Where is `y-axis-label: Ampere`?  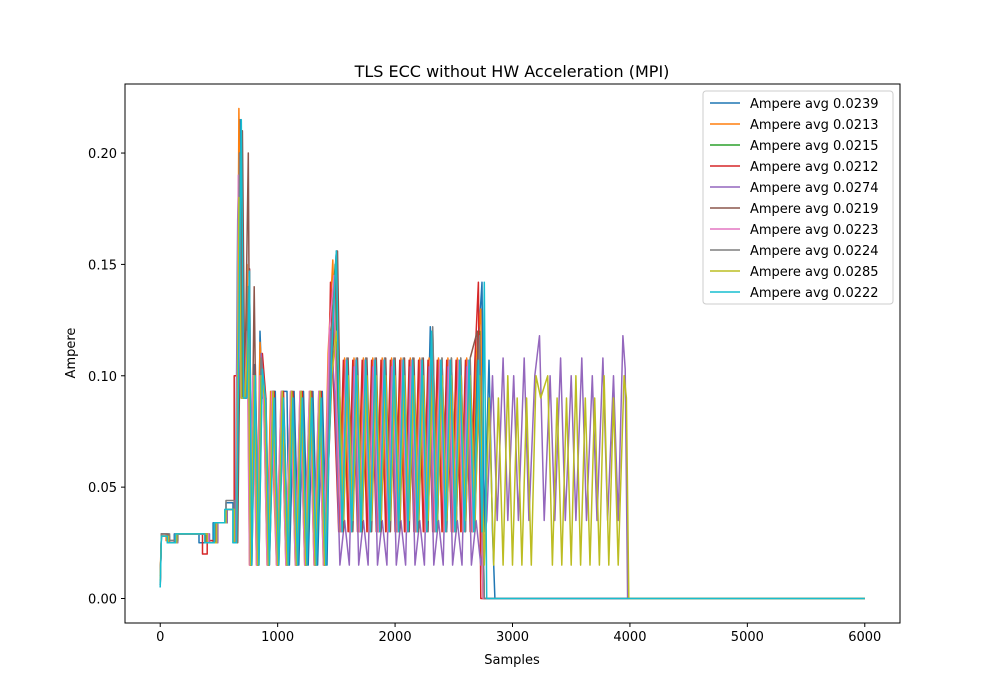
y-axis-label: Ampere is located at coordinates (71, 353).